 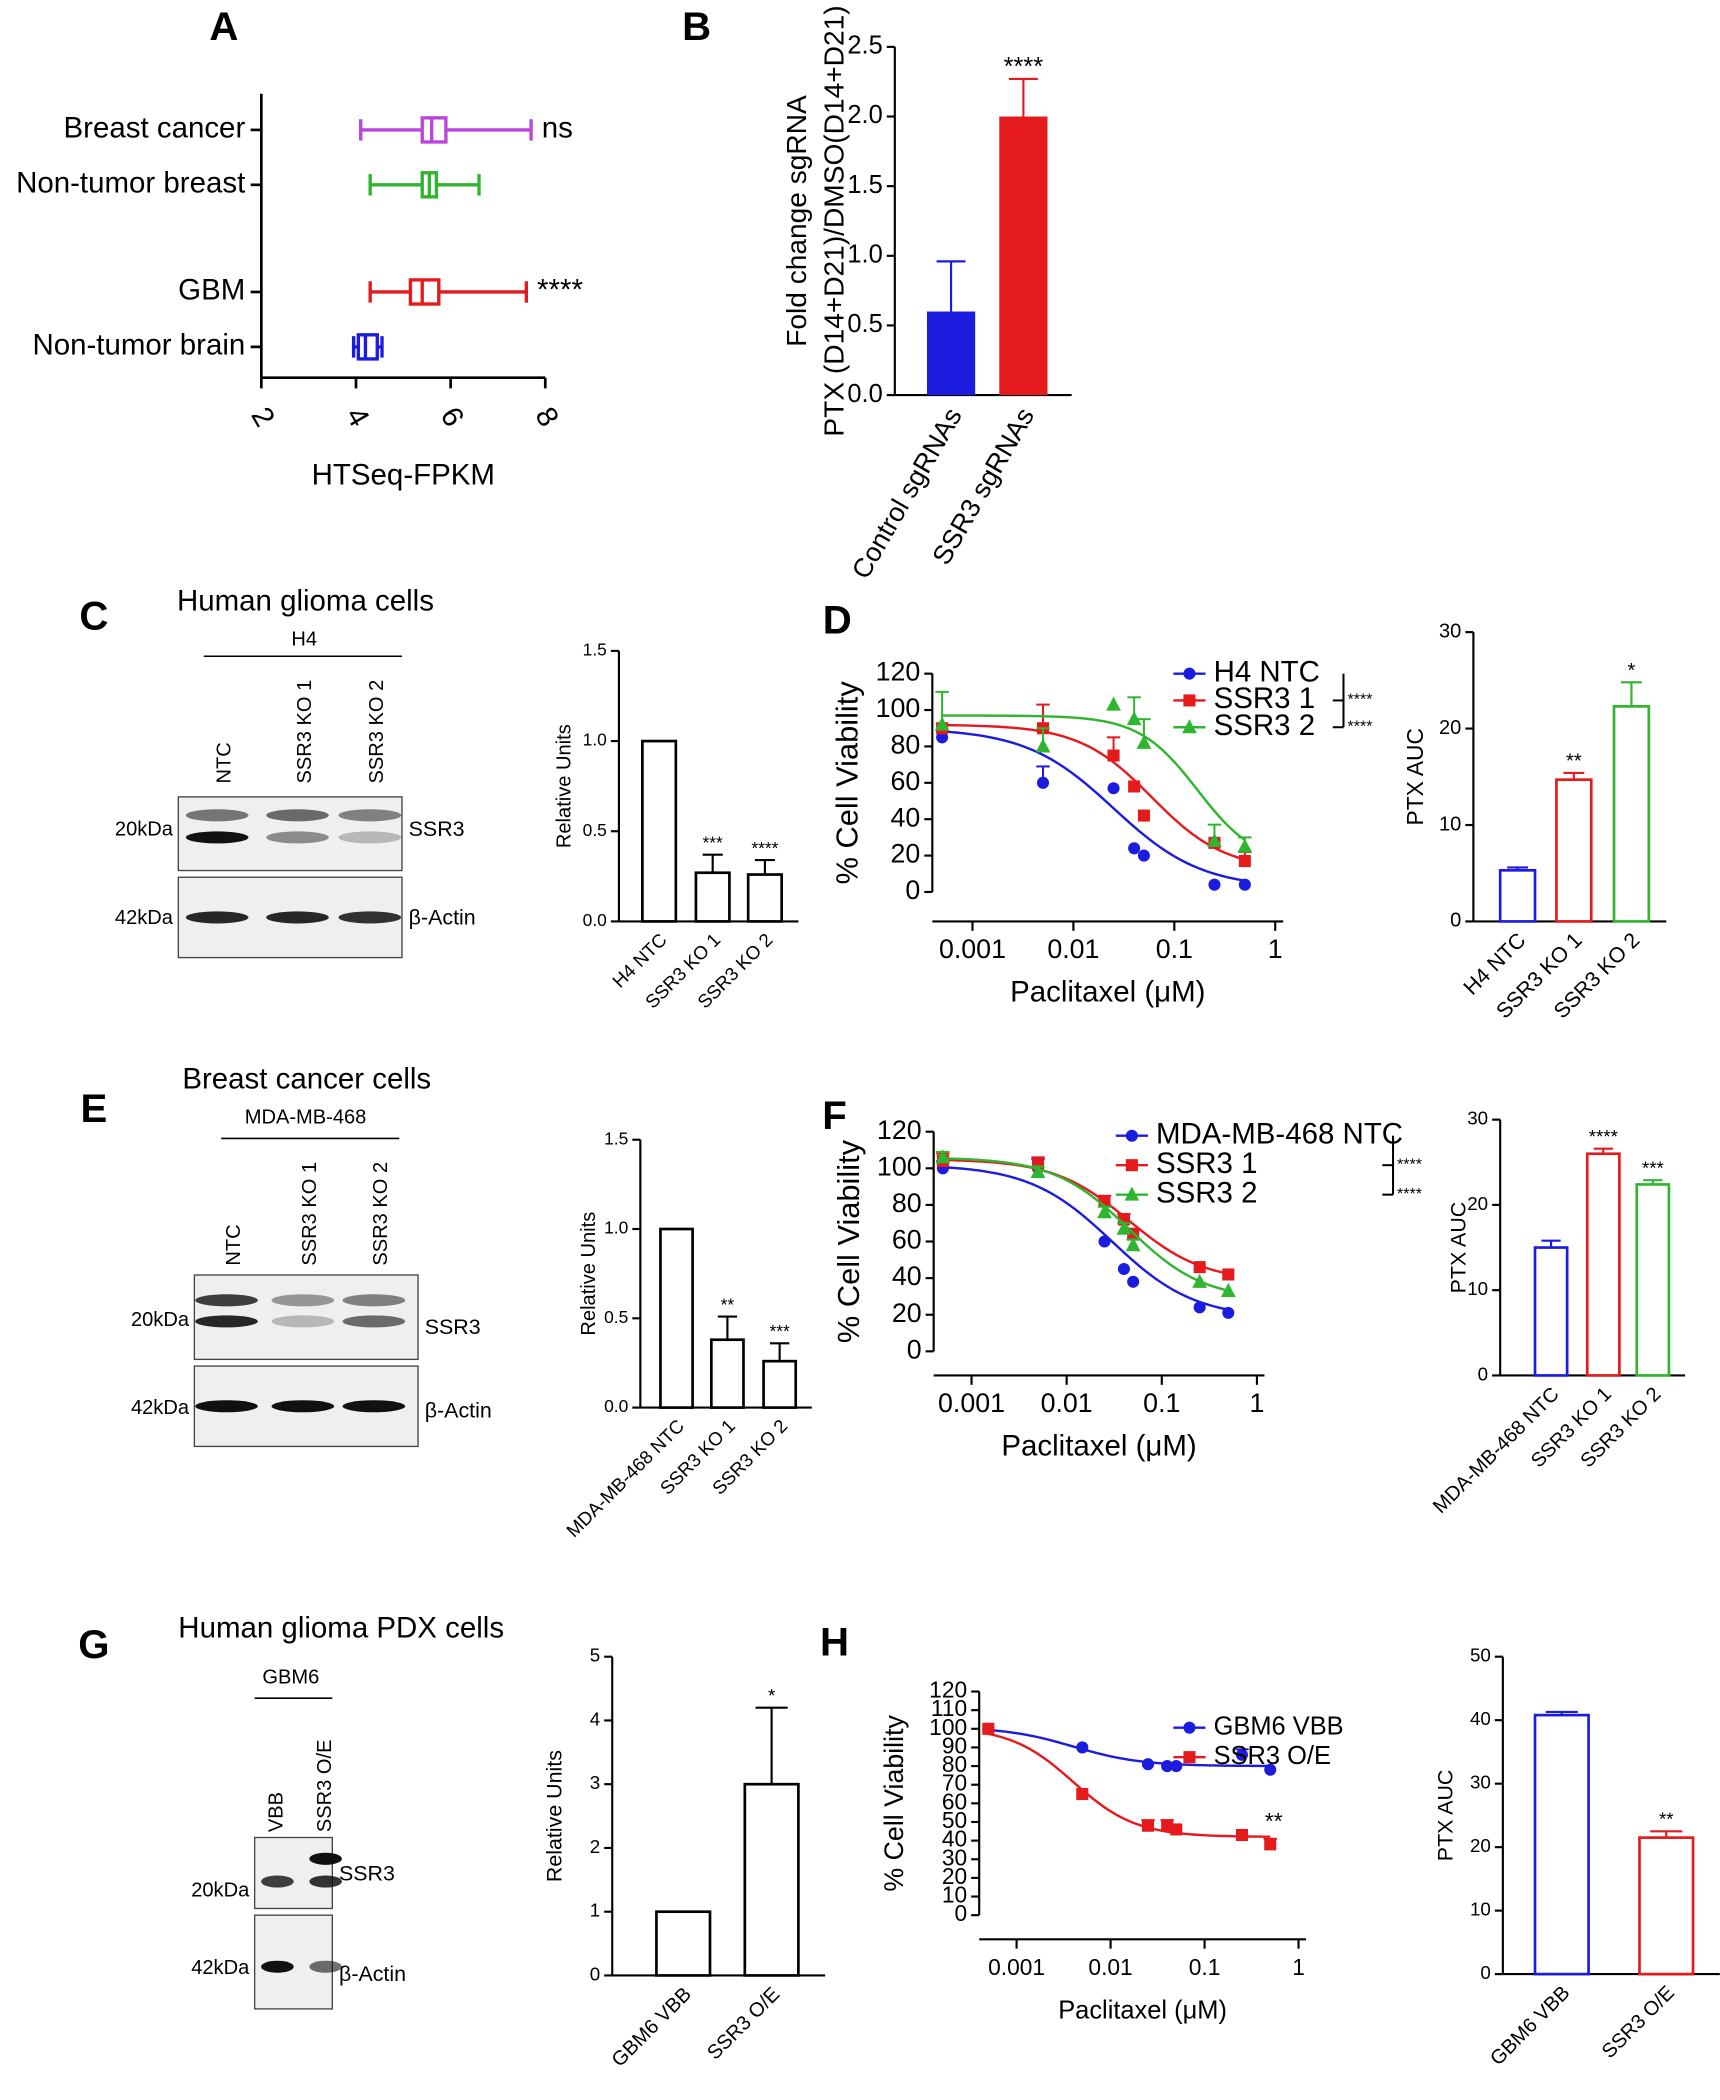 What do you see at coordinates (293, 1873) in the screenshot?
I see `blot-frame` at bounding box center [293, 1873].